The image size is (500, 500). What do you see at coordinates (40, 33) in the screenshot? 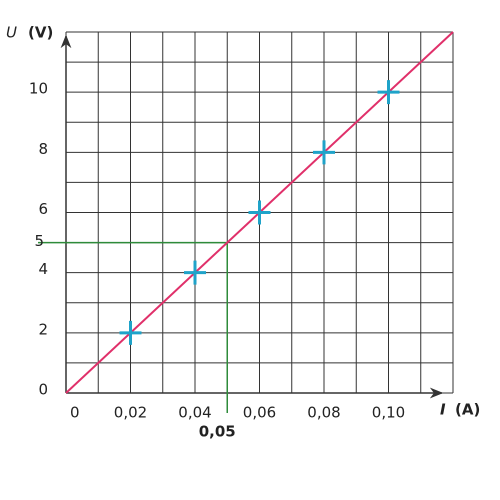
I see `y-label-unit: (V)` at bounding box center [40, 33].